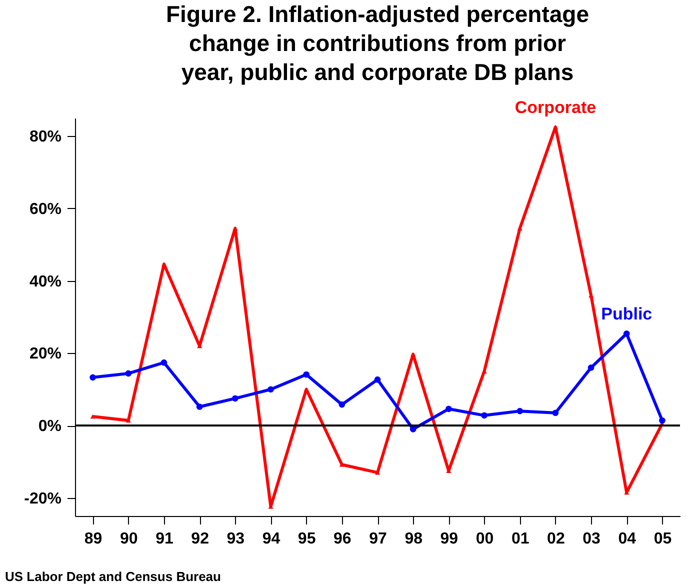  Describe the element at coordinates (50, 427) in the screenshot. I see `y-tick-label: 0%` at that location.